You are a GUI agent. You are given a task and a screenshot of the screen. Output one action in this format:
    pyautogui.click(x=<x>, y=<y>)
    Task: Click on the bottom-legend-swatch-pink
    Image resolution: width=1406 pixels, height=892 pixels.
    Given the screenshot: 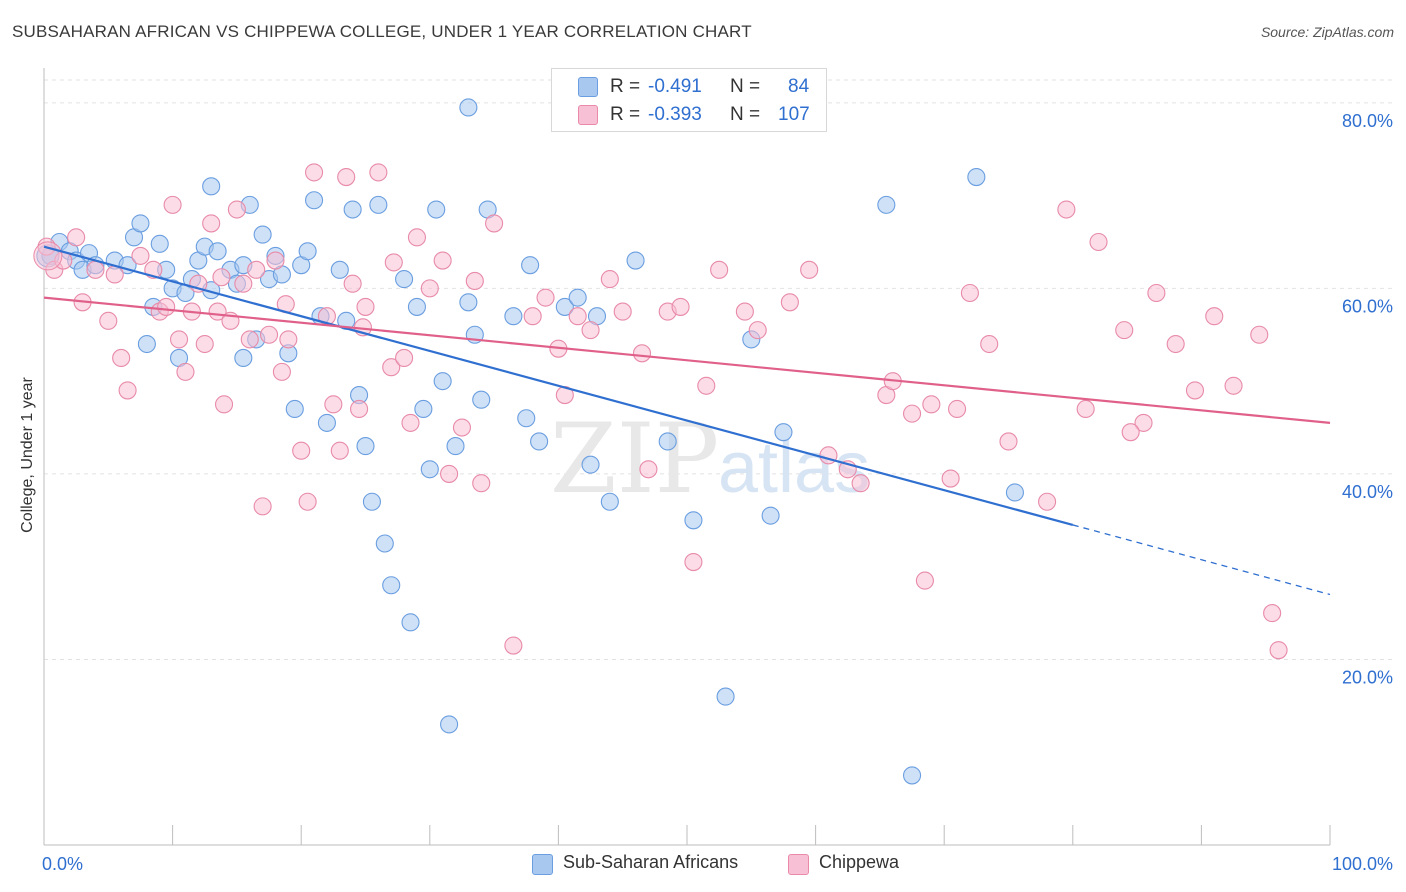 What is the action you would take?
    pyautogui.click(x=798, y=864)
    